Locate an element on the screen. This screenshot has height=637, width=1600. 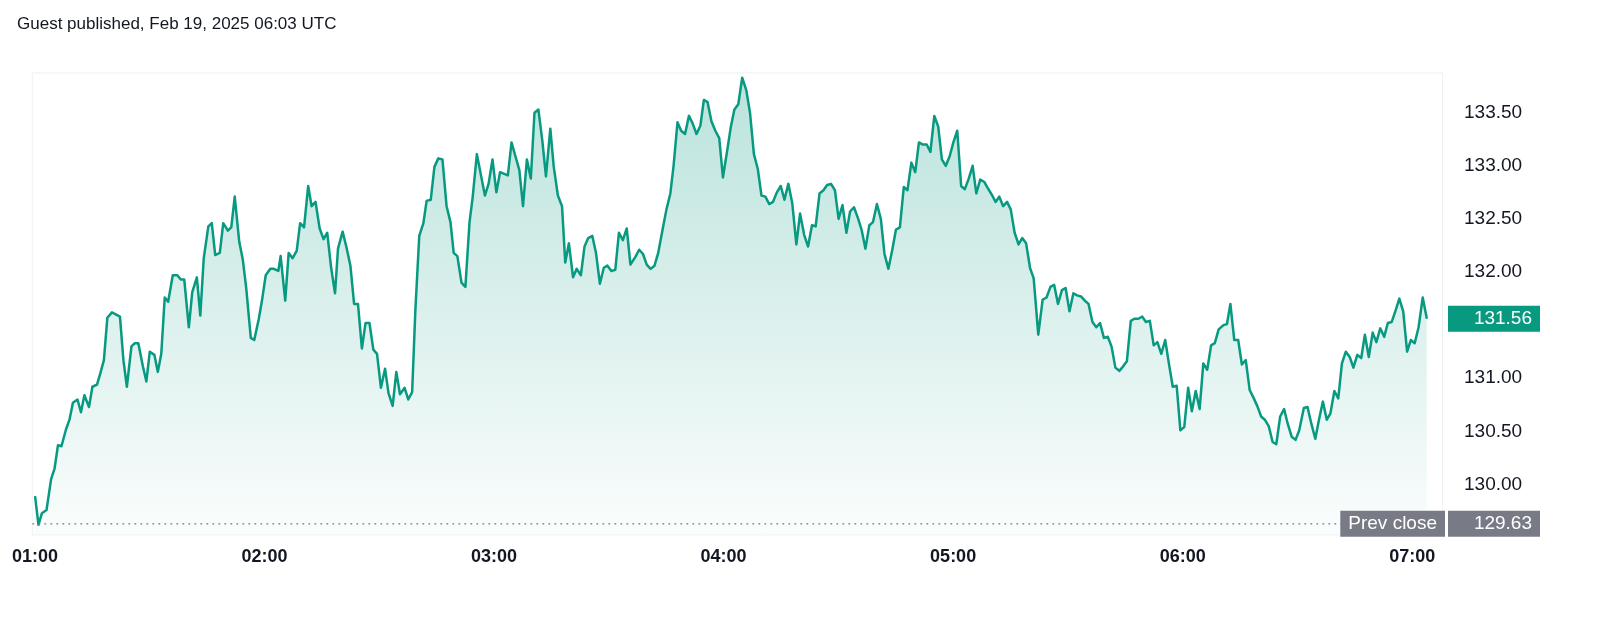
x-tick-label: 04:00 is located at coordinates (723, 556).